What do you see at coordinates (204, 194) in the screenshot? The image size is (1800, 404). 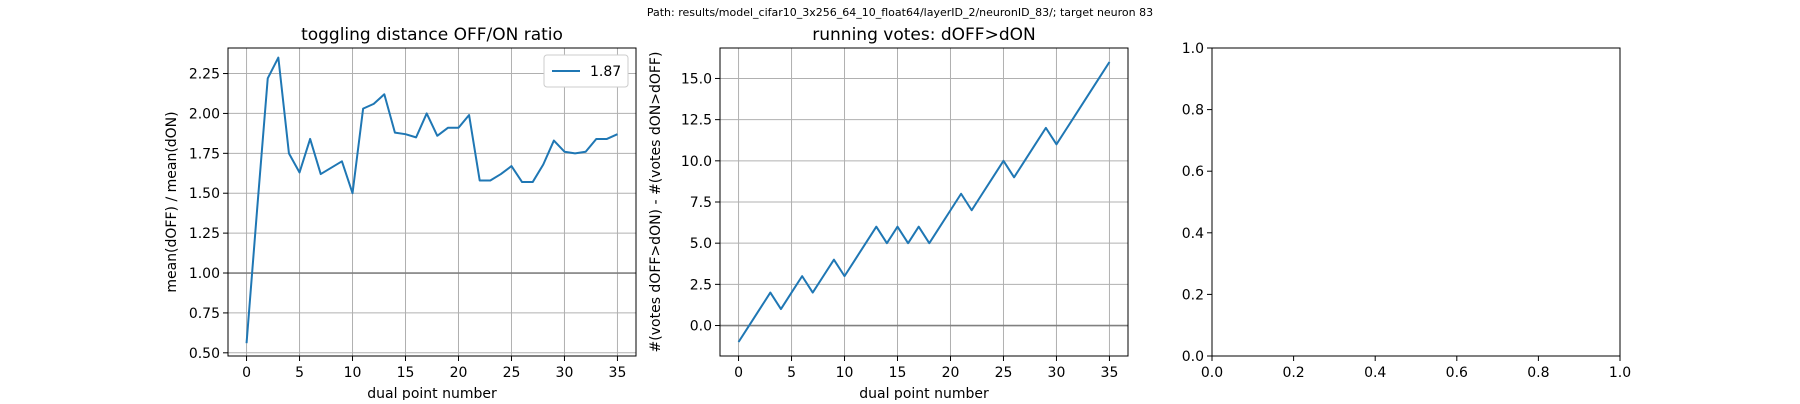 I see `y-tick-label: 1.50` at bounding box center [204, 194].